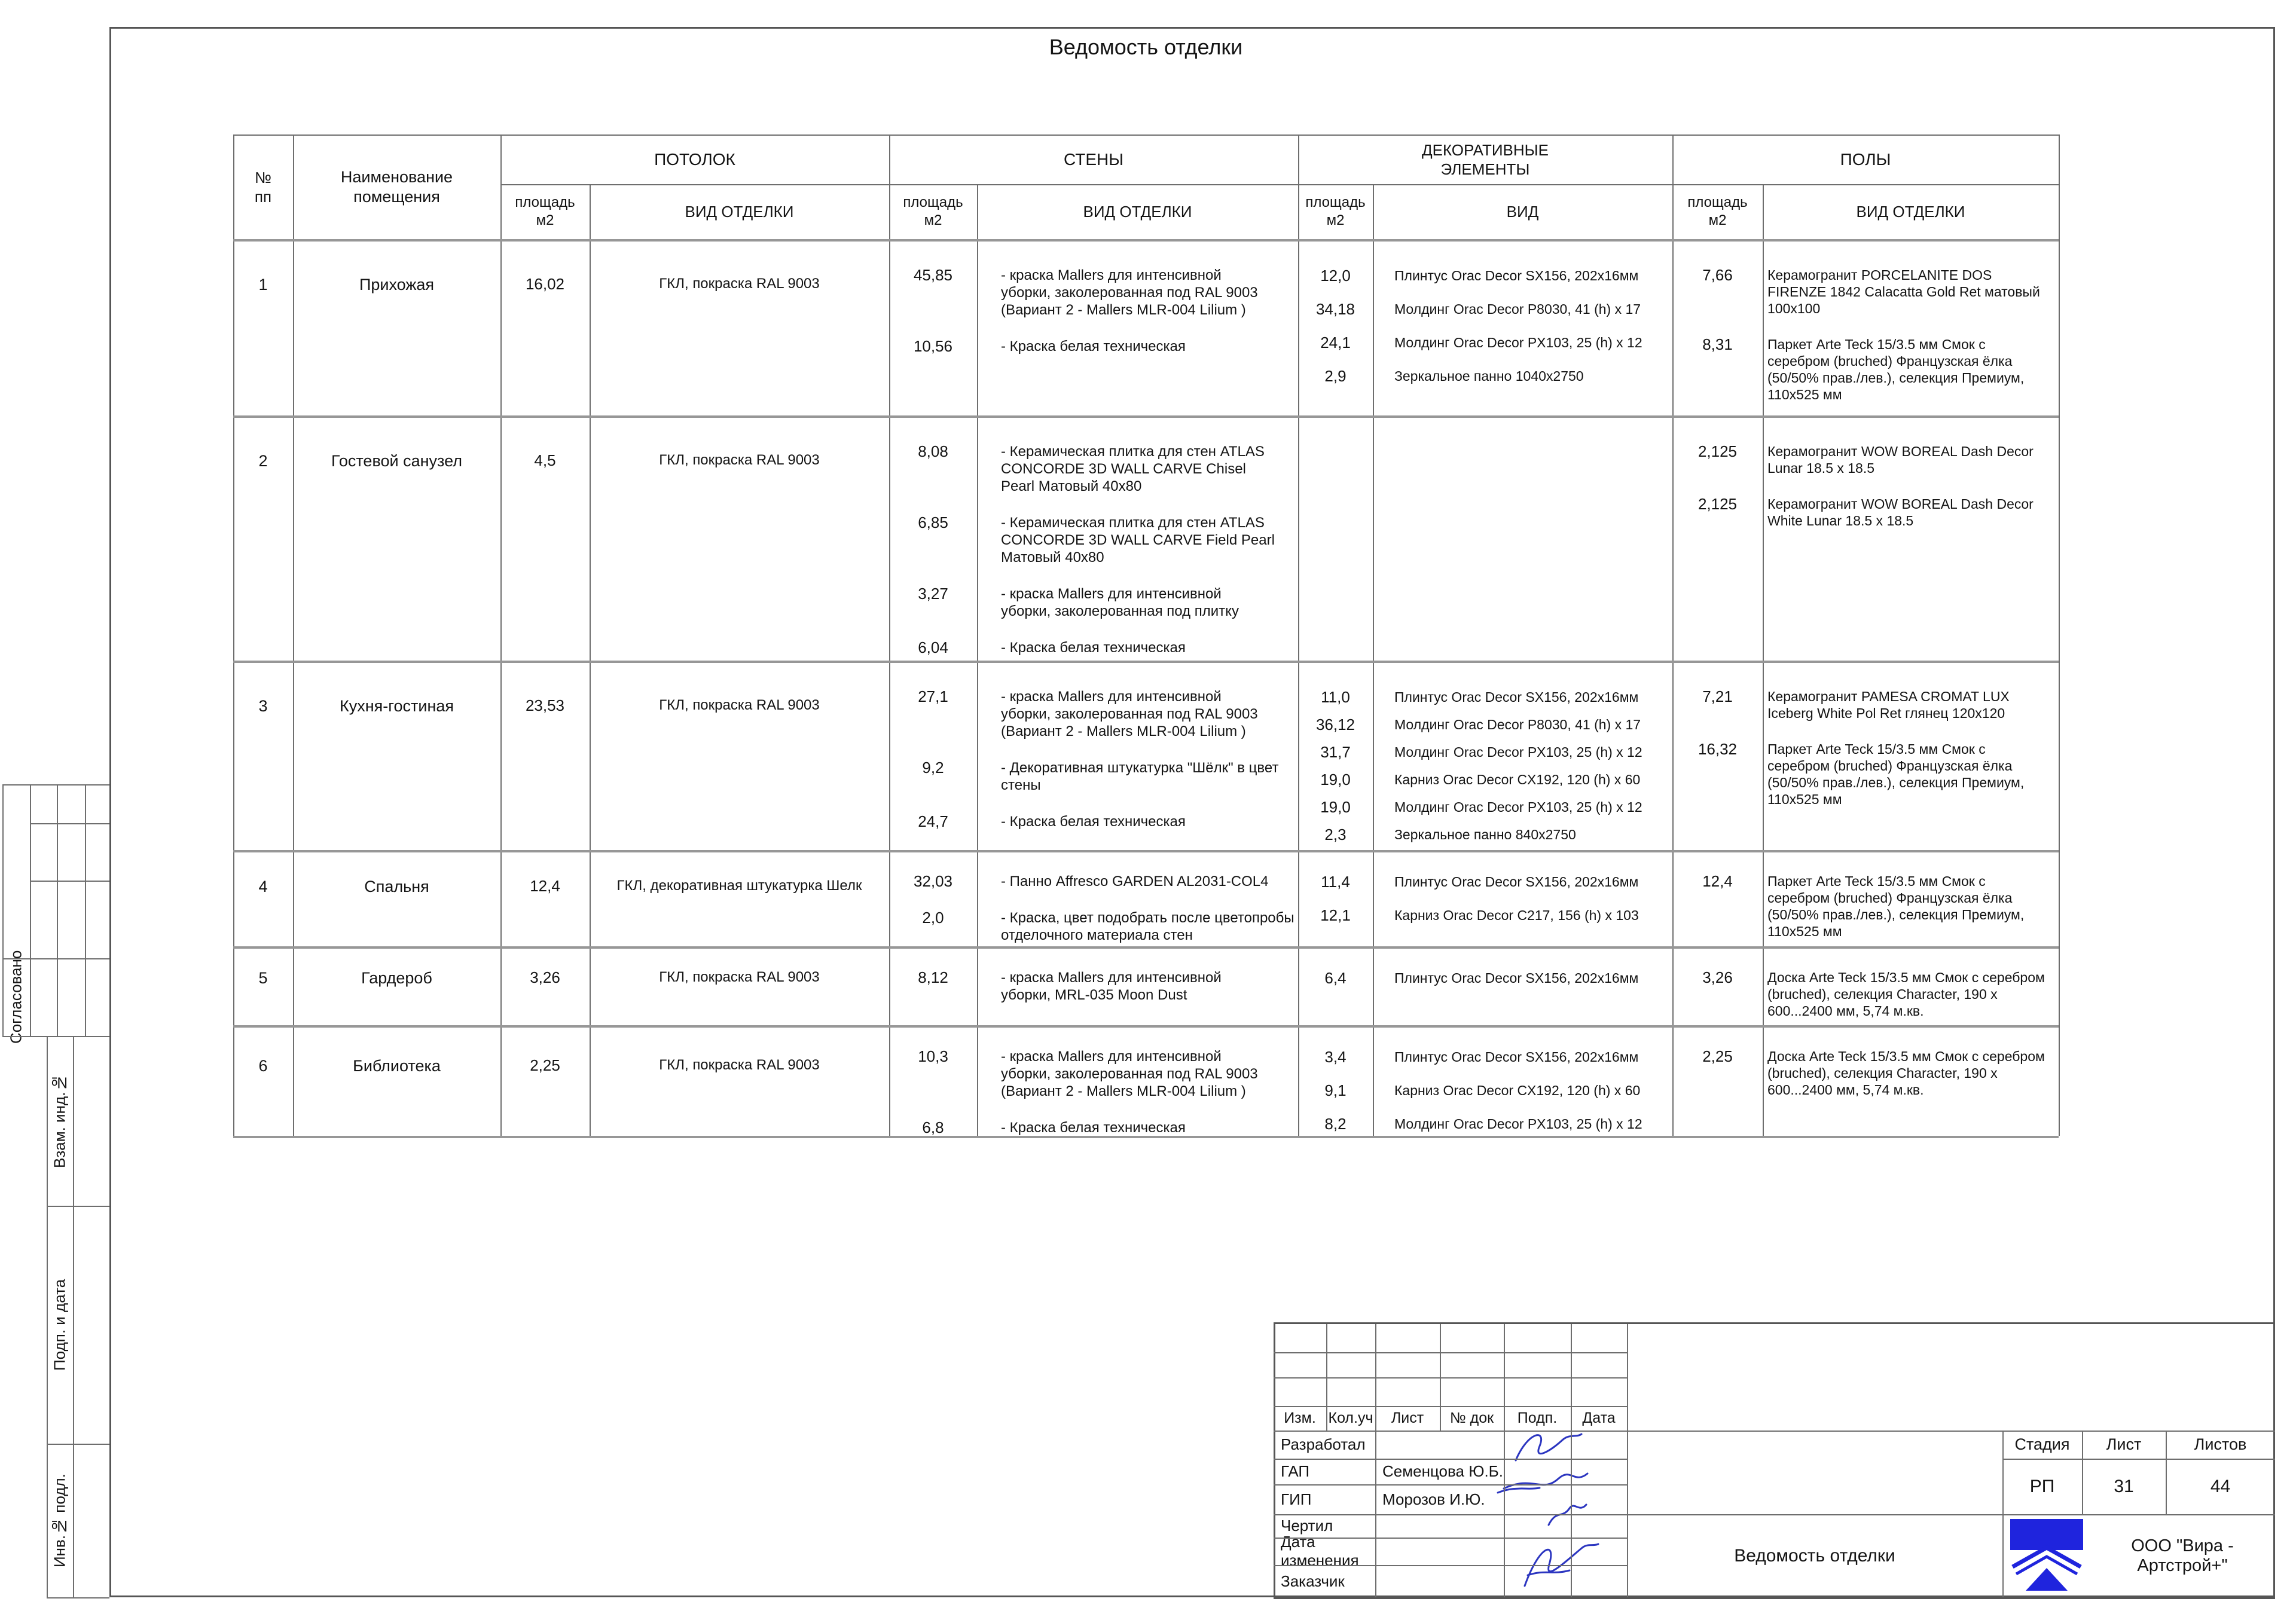  I want to click on sheets-total: 44, so click(2220, 1486).